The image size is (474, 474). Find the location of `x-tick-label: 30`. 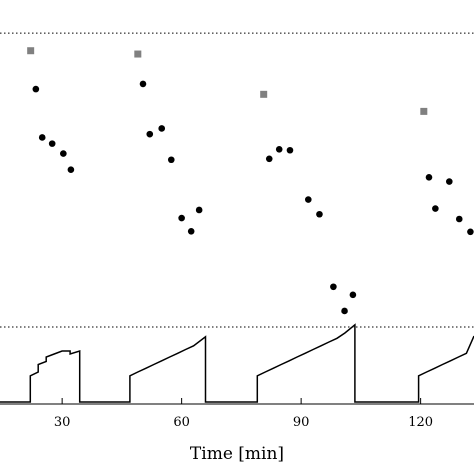

x-tick-label: 30 is located at coordinates (62, 422).